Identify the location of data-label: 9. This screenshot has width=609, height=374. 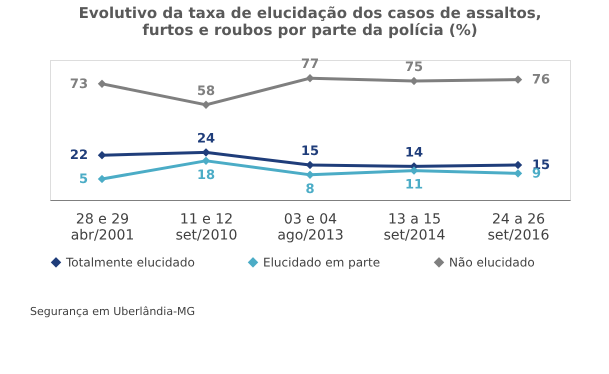
(537, 174).